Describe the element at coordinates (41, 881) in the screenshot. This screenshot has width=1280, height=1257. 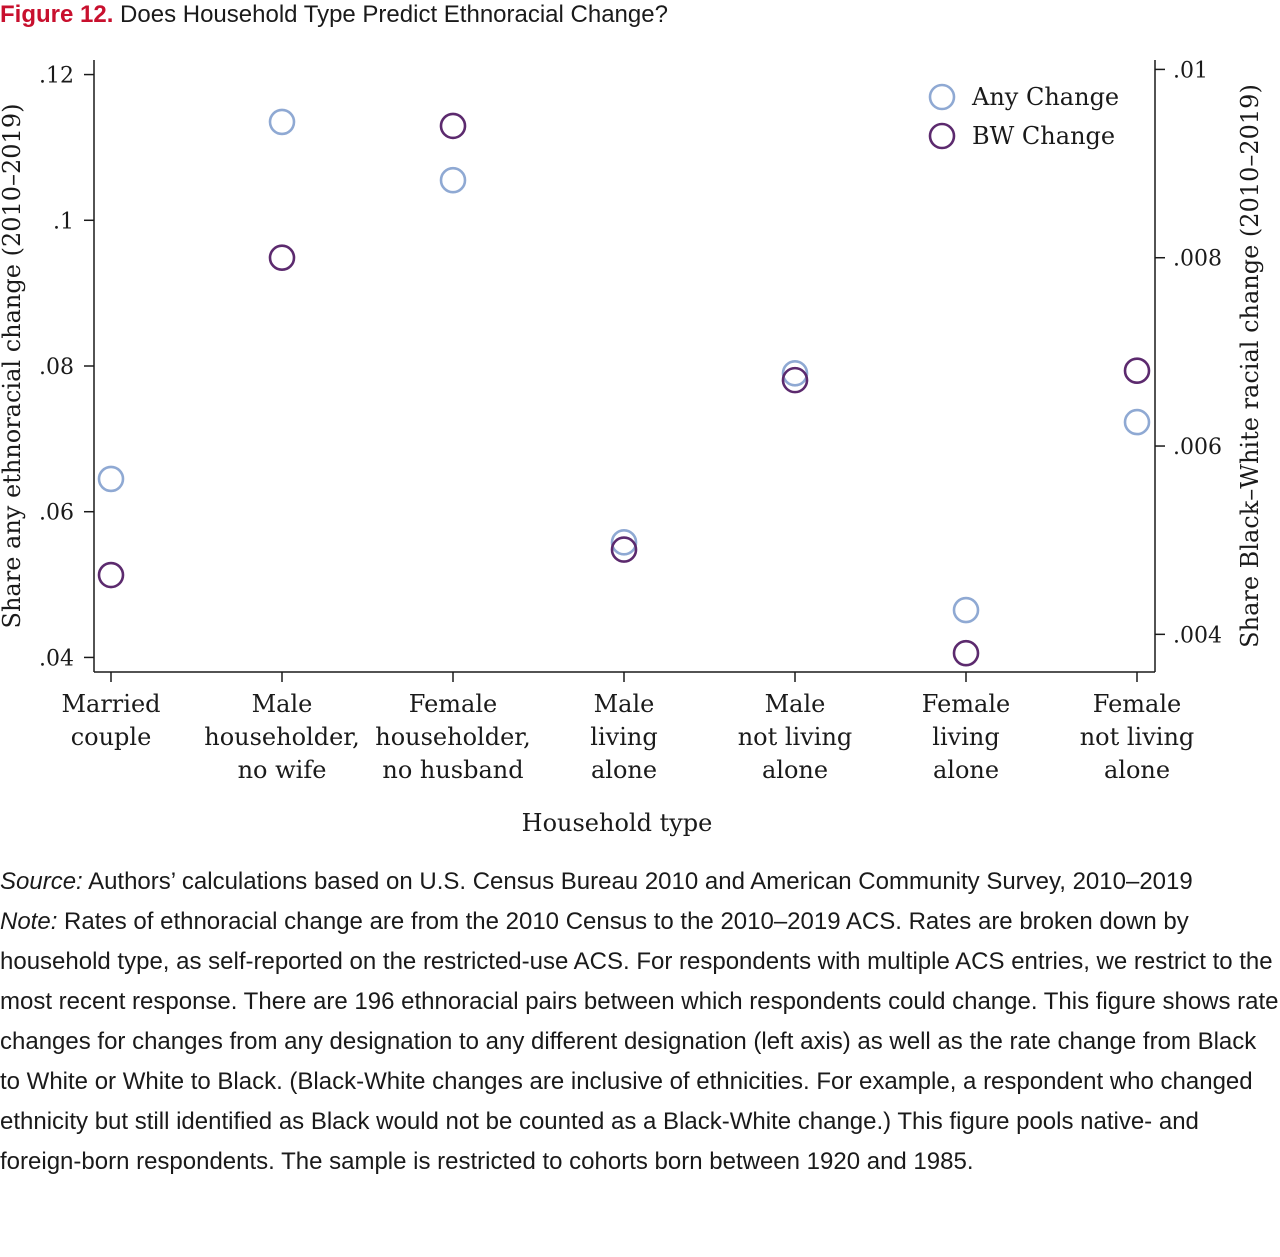
I see `source-label: Source:` at that location.